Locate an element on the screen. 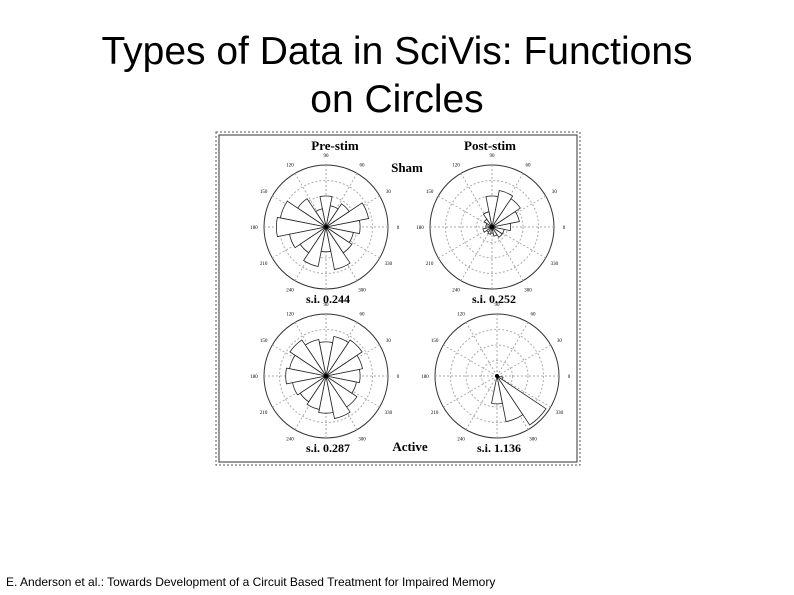  column-label: Post-stim is located at coordinates (490, 145).